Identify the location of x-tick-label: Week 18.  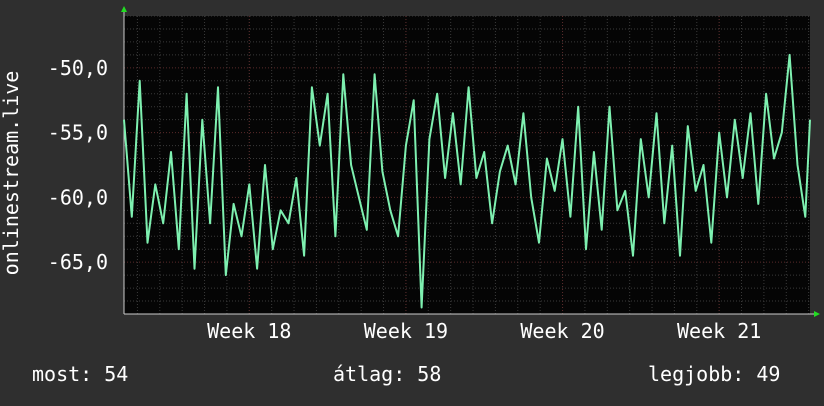
(249, 331).